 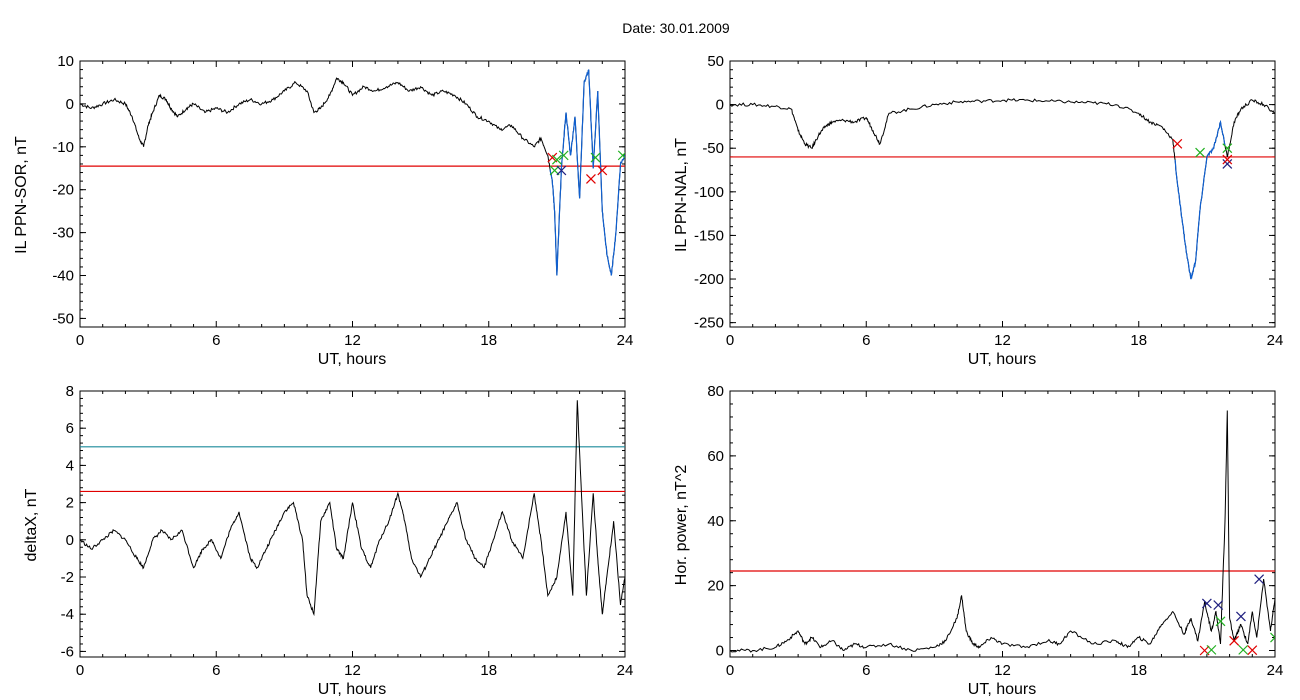 What do you see at coordinates (70, 391) in the screenshot?
I see `y-tick-label: 8` at bounding box center [70, 391].